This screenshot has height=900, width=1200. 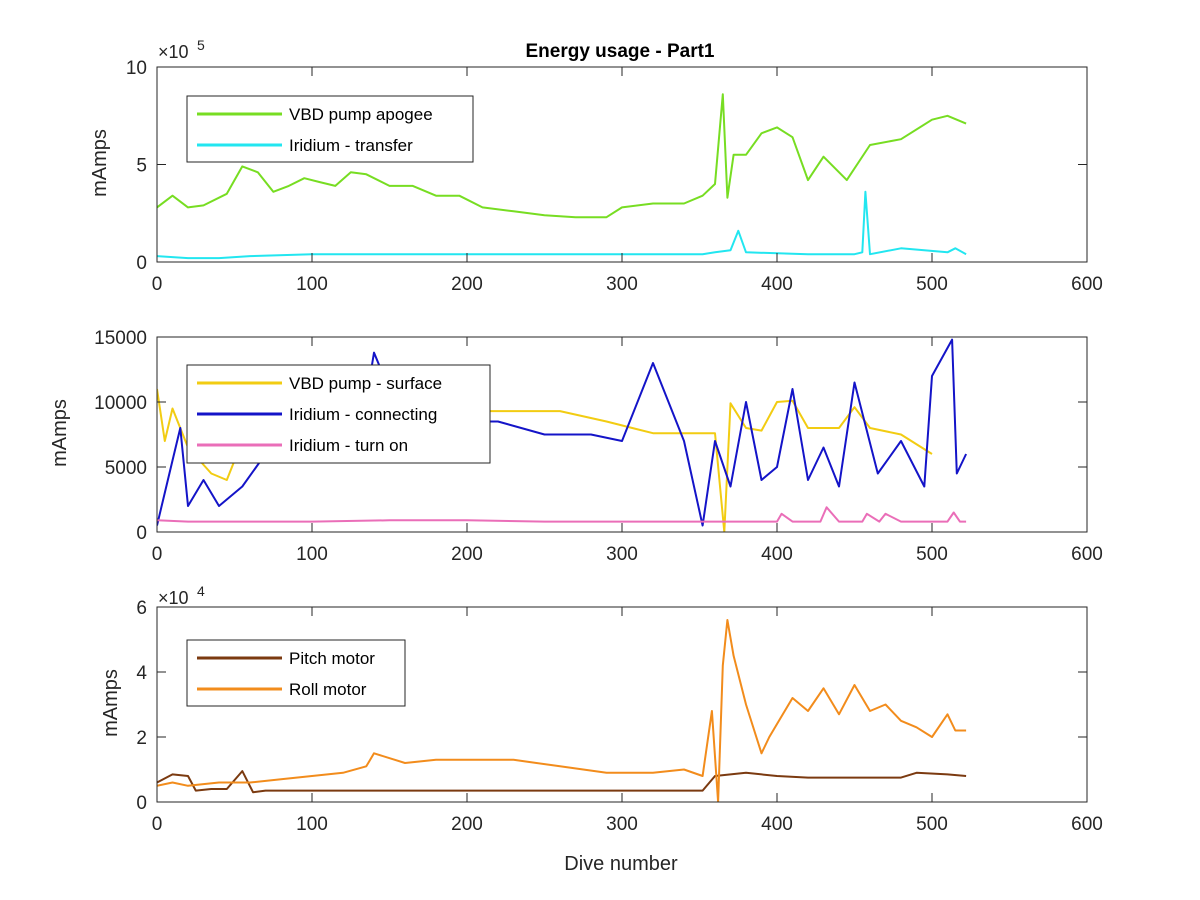 I want to click on y-tick-label: 5000, so click(x=126, y=468).